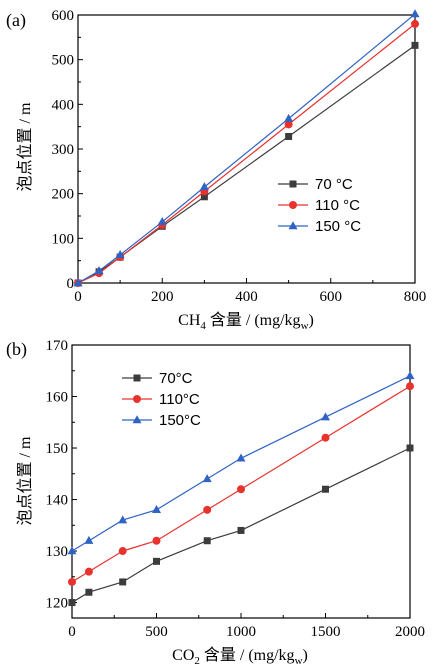  Describe the element at coordinates (71, 284) in the screenshot. I see `panel-a-y-tick-label: 0` at that location.